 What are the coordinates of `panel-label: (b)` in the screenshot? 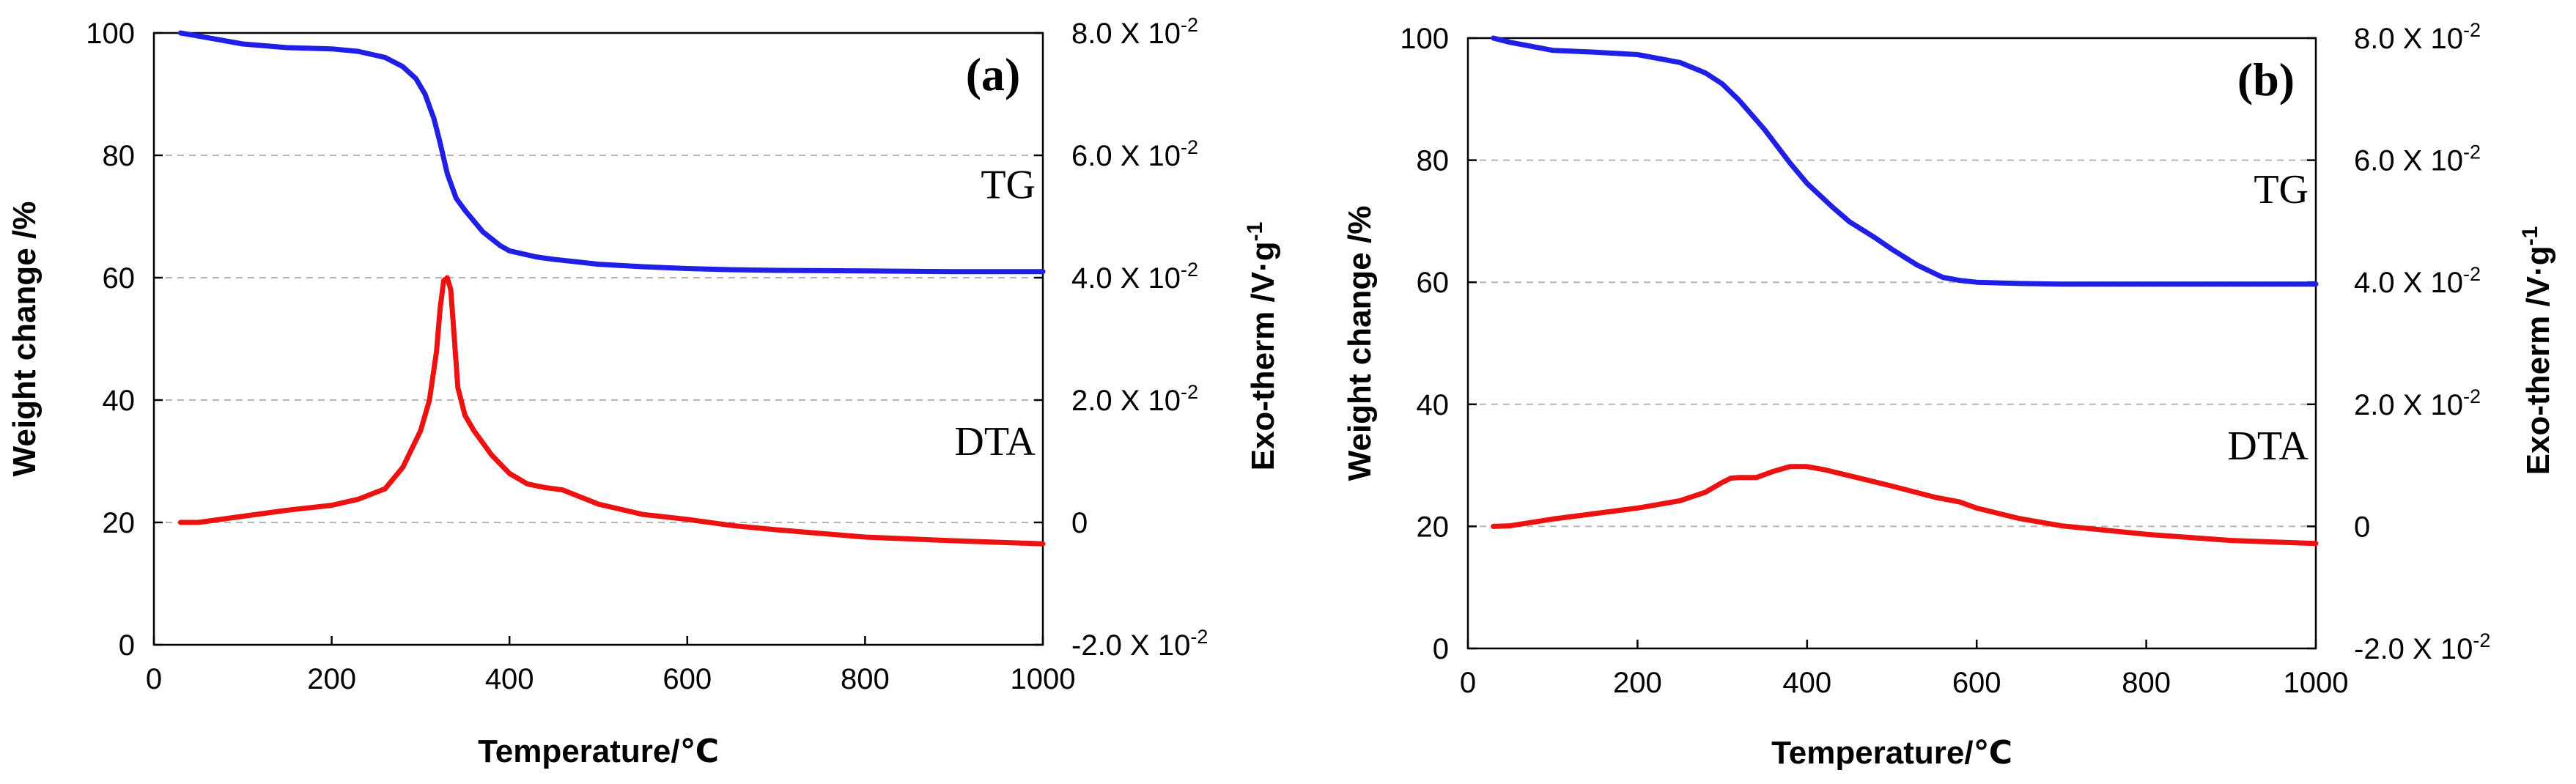 It's located at (2266, 80).